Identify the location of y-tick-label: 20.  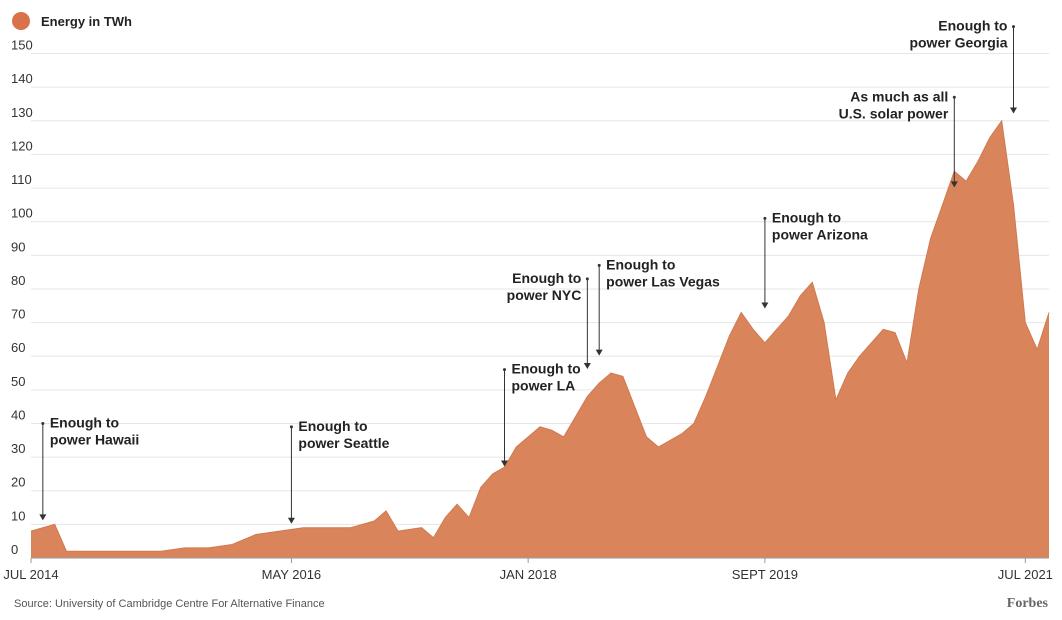
(18, 482).